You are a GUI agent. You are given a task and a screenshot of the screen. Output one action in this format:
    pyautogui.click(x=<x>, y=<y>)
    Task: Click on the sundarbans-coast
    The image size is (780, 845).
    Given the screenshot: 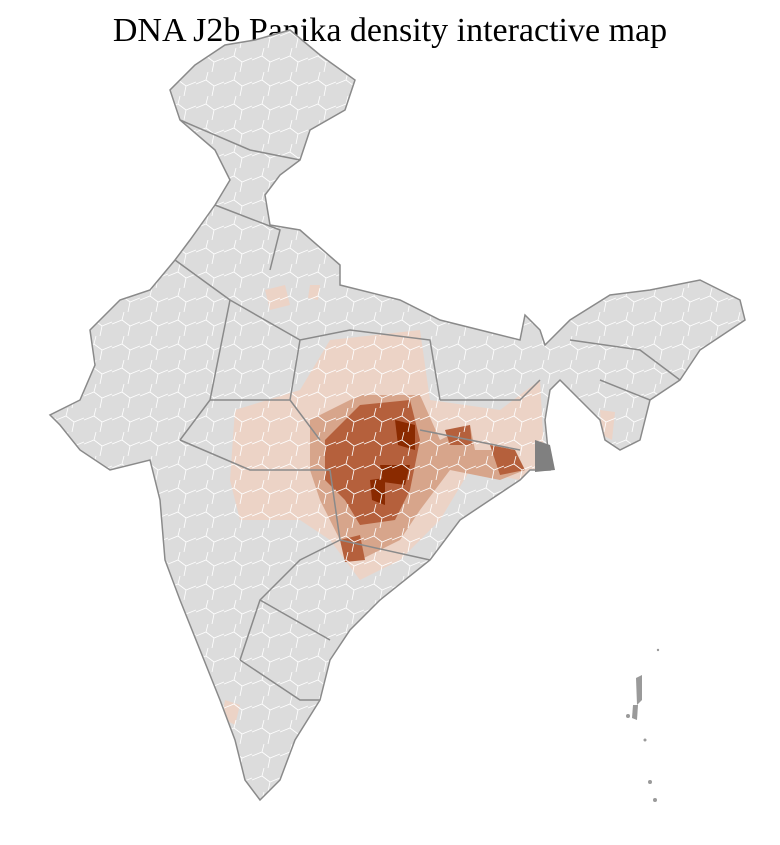 What is the action you would take?
    pyautogui.click(x=545, y=456)
    